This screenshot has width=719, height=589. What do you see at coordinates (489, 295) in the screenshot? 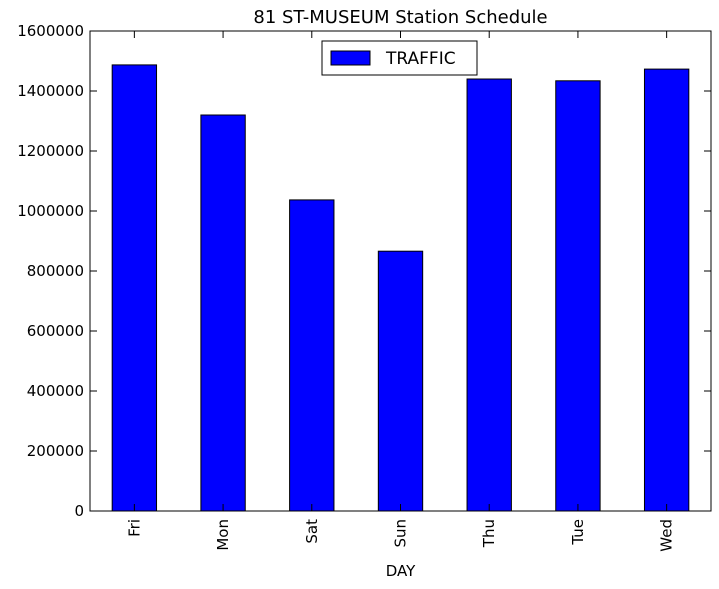
I see `bar-thu` at bounding box center [489, 295].